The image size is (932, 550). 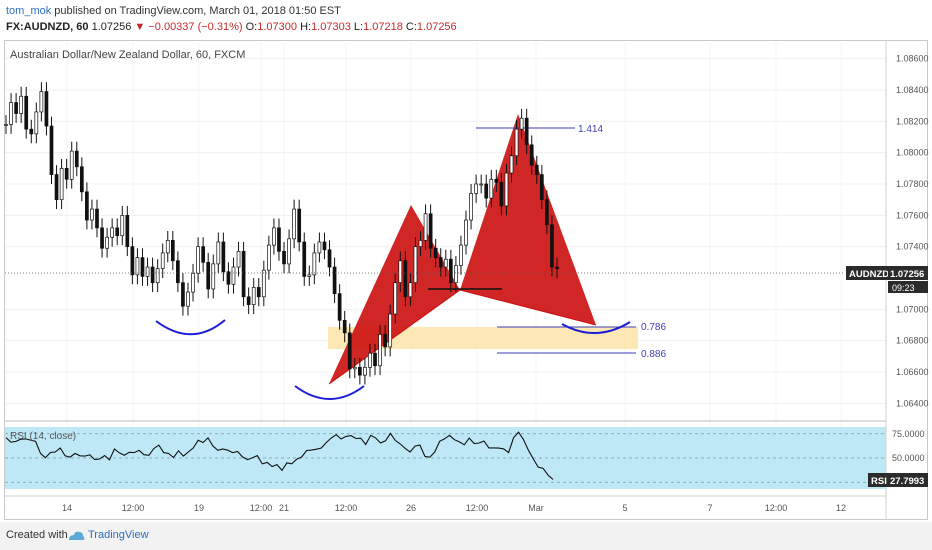 What do you see at coordinates (483, 338) in the screenshot?
I see `target-zone` at bounding box center [483, 338].